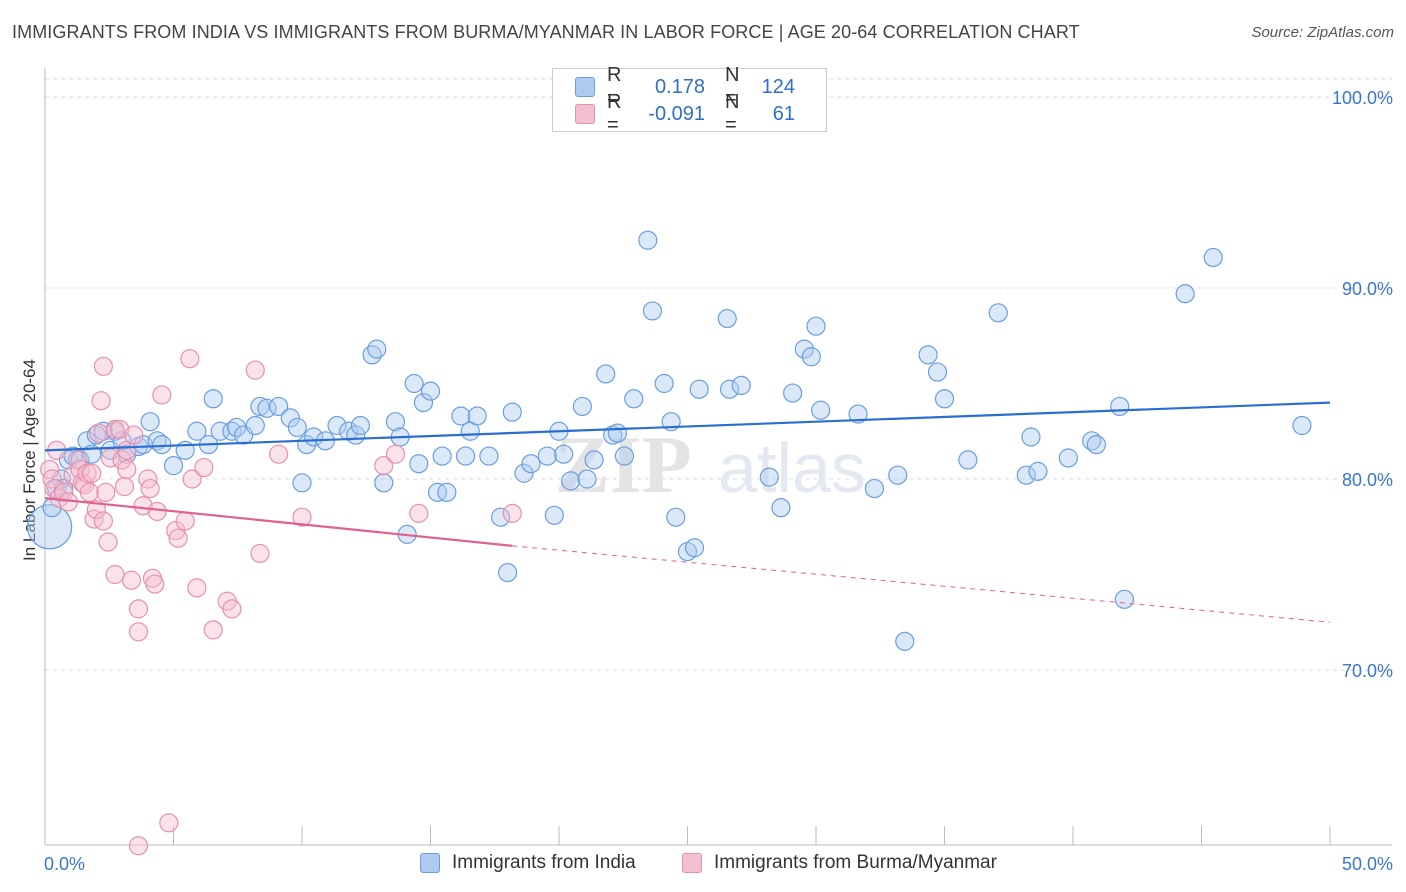 This screenshot has height=892, width=1406. What do you see at coordinates (692, 863) in the screenshot?
I see `bottom-legend-swatch-burma` at bounding box center [692, 863].